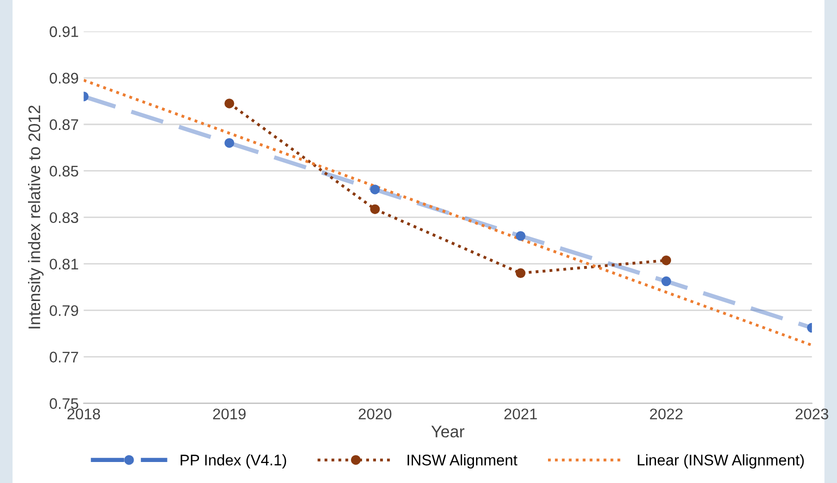 This screenshot has width=837, height=483. What do you see at coordinates (520, 414) in the screenshot?
I see `x-tick-label: 2021` at bounding box center [520, 414].